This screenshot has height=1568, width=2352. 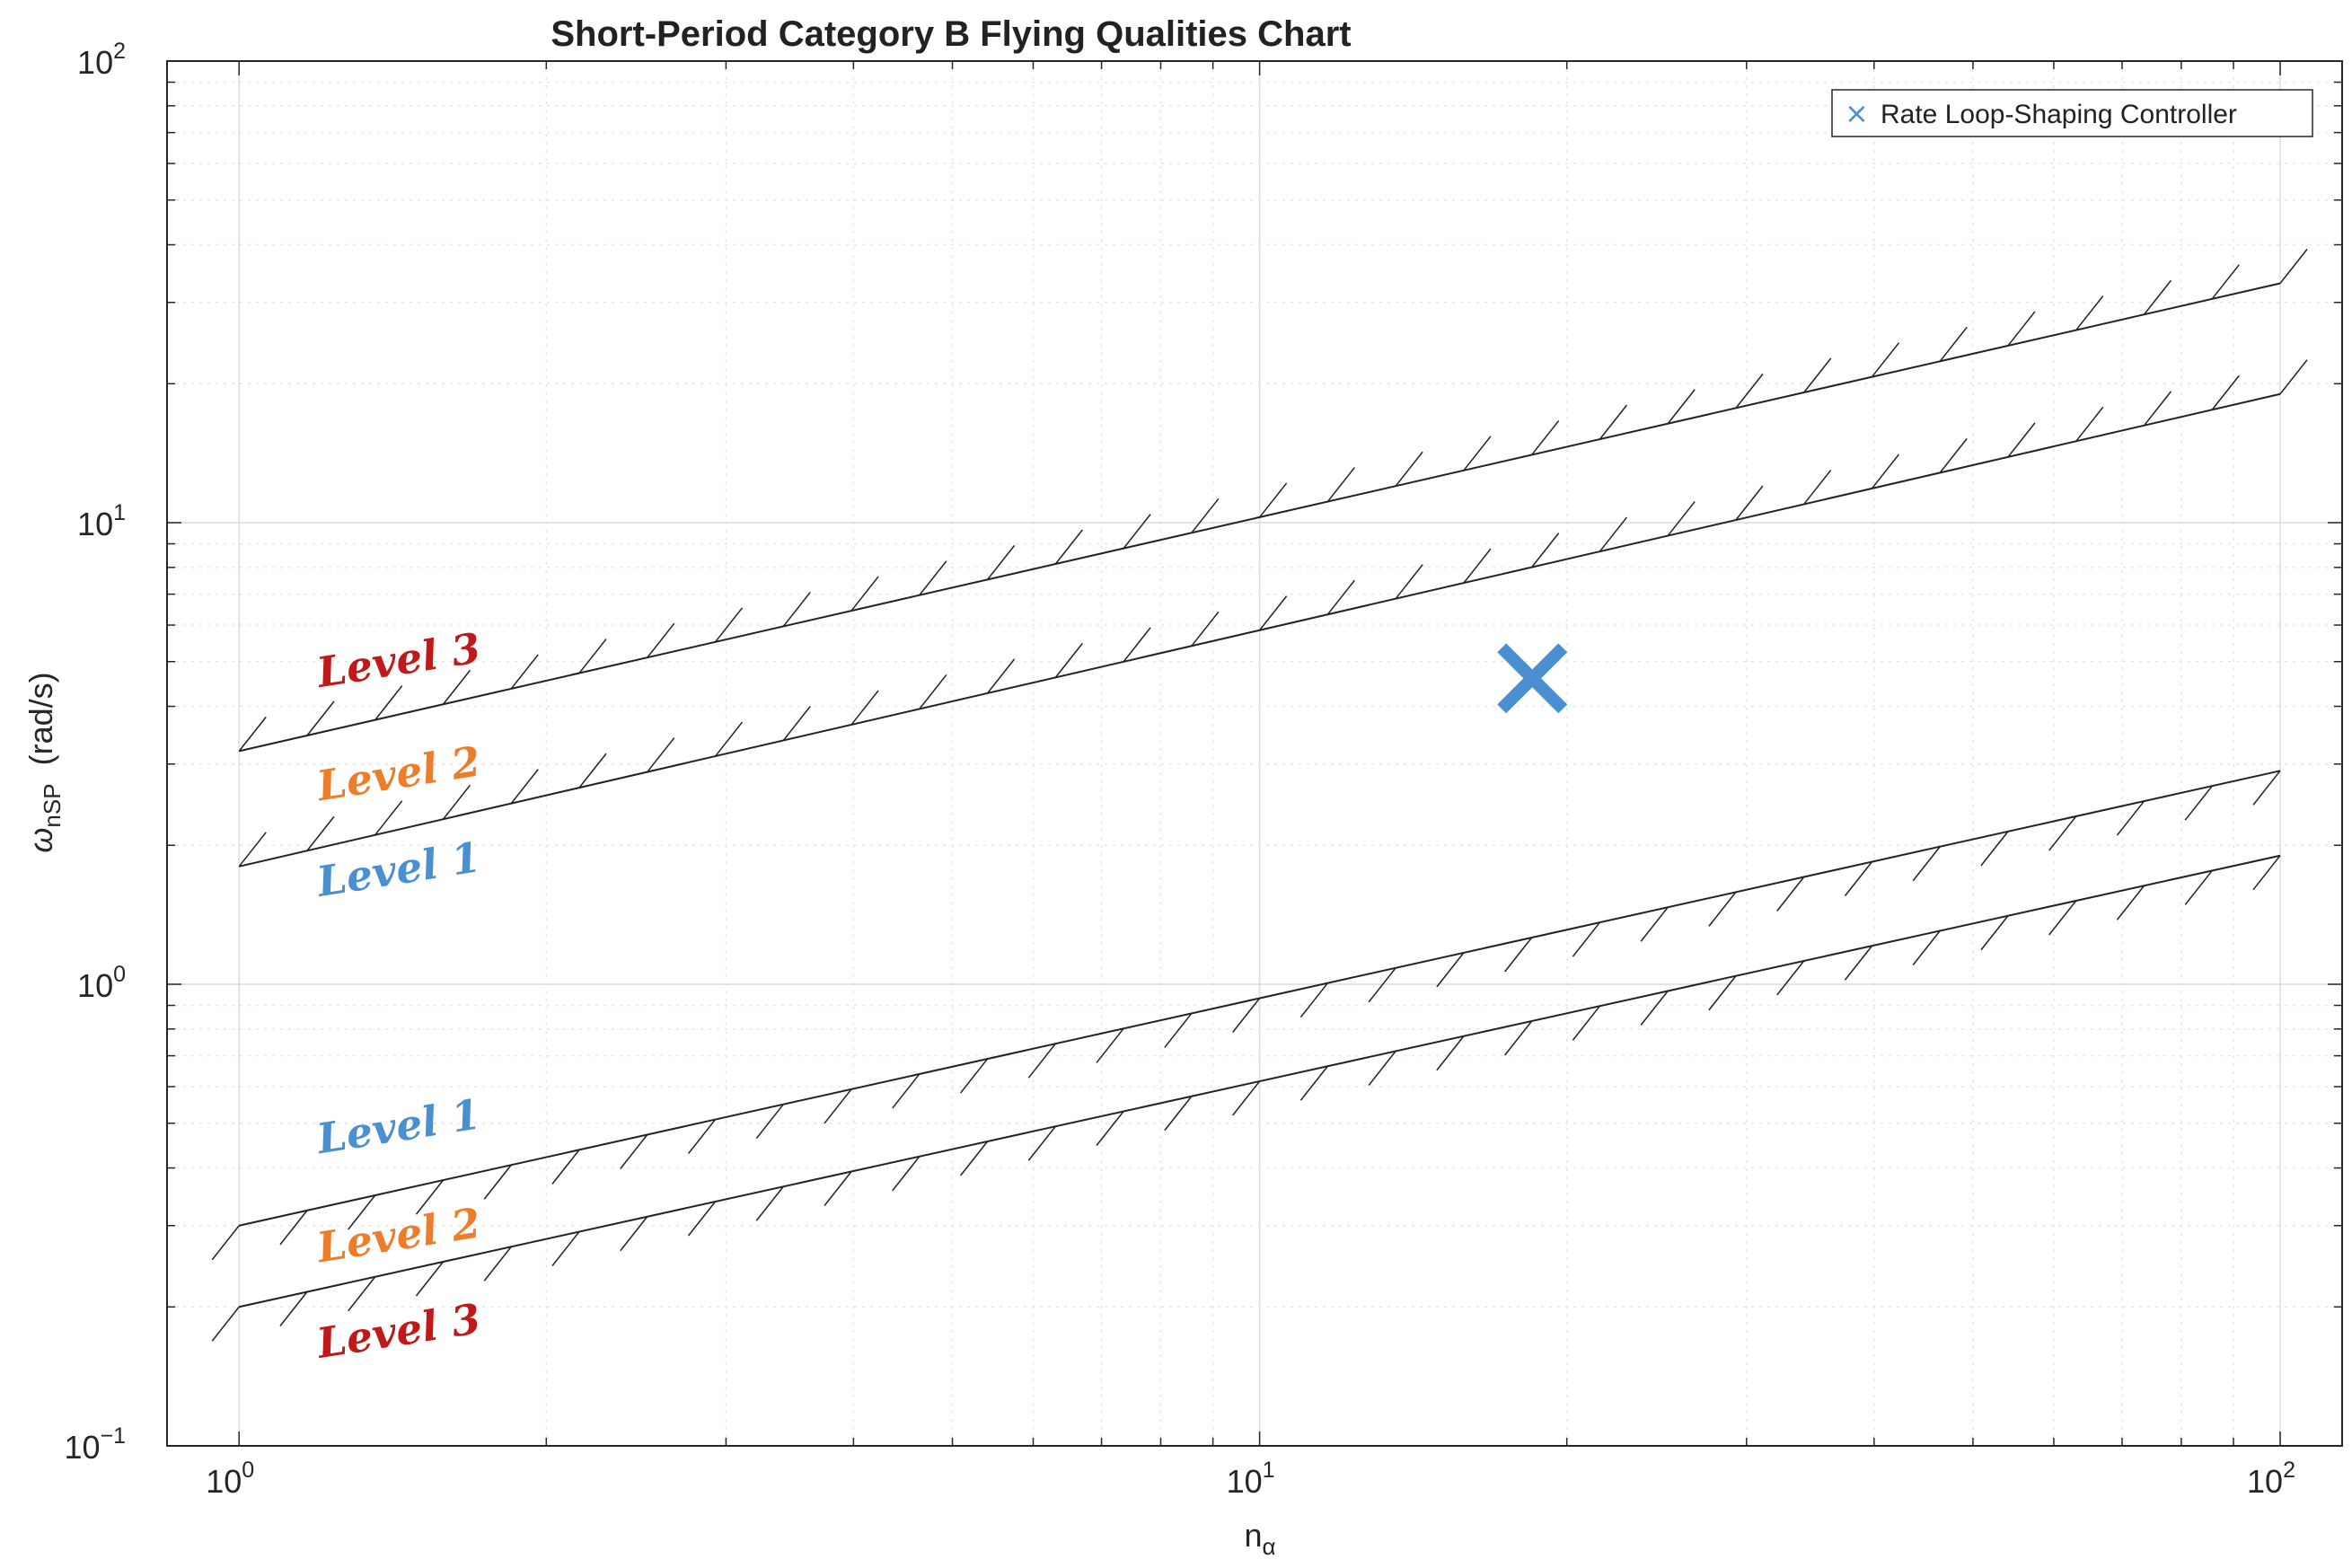 I want to click on legend-box, so click(x=2072, y=113).